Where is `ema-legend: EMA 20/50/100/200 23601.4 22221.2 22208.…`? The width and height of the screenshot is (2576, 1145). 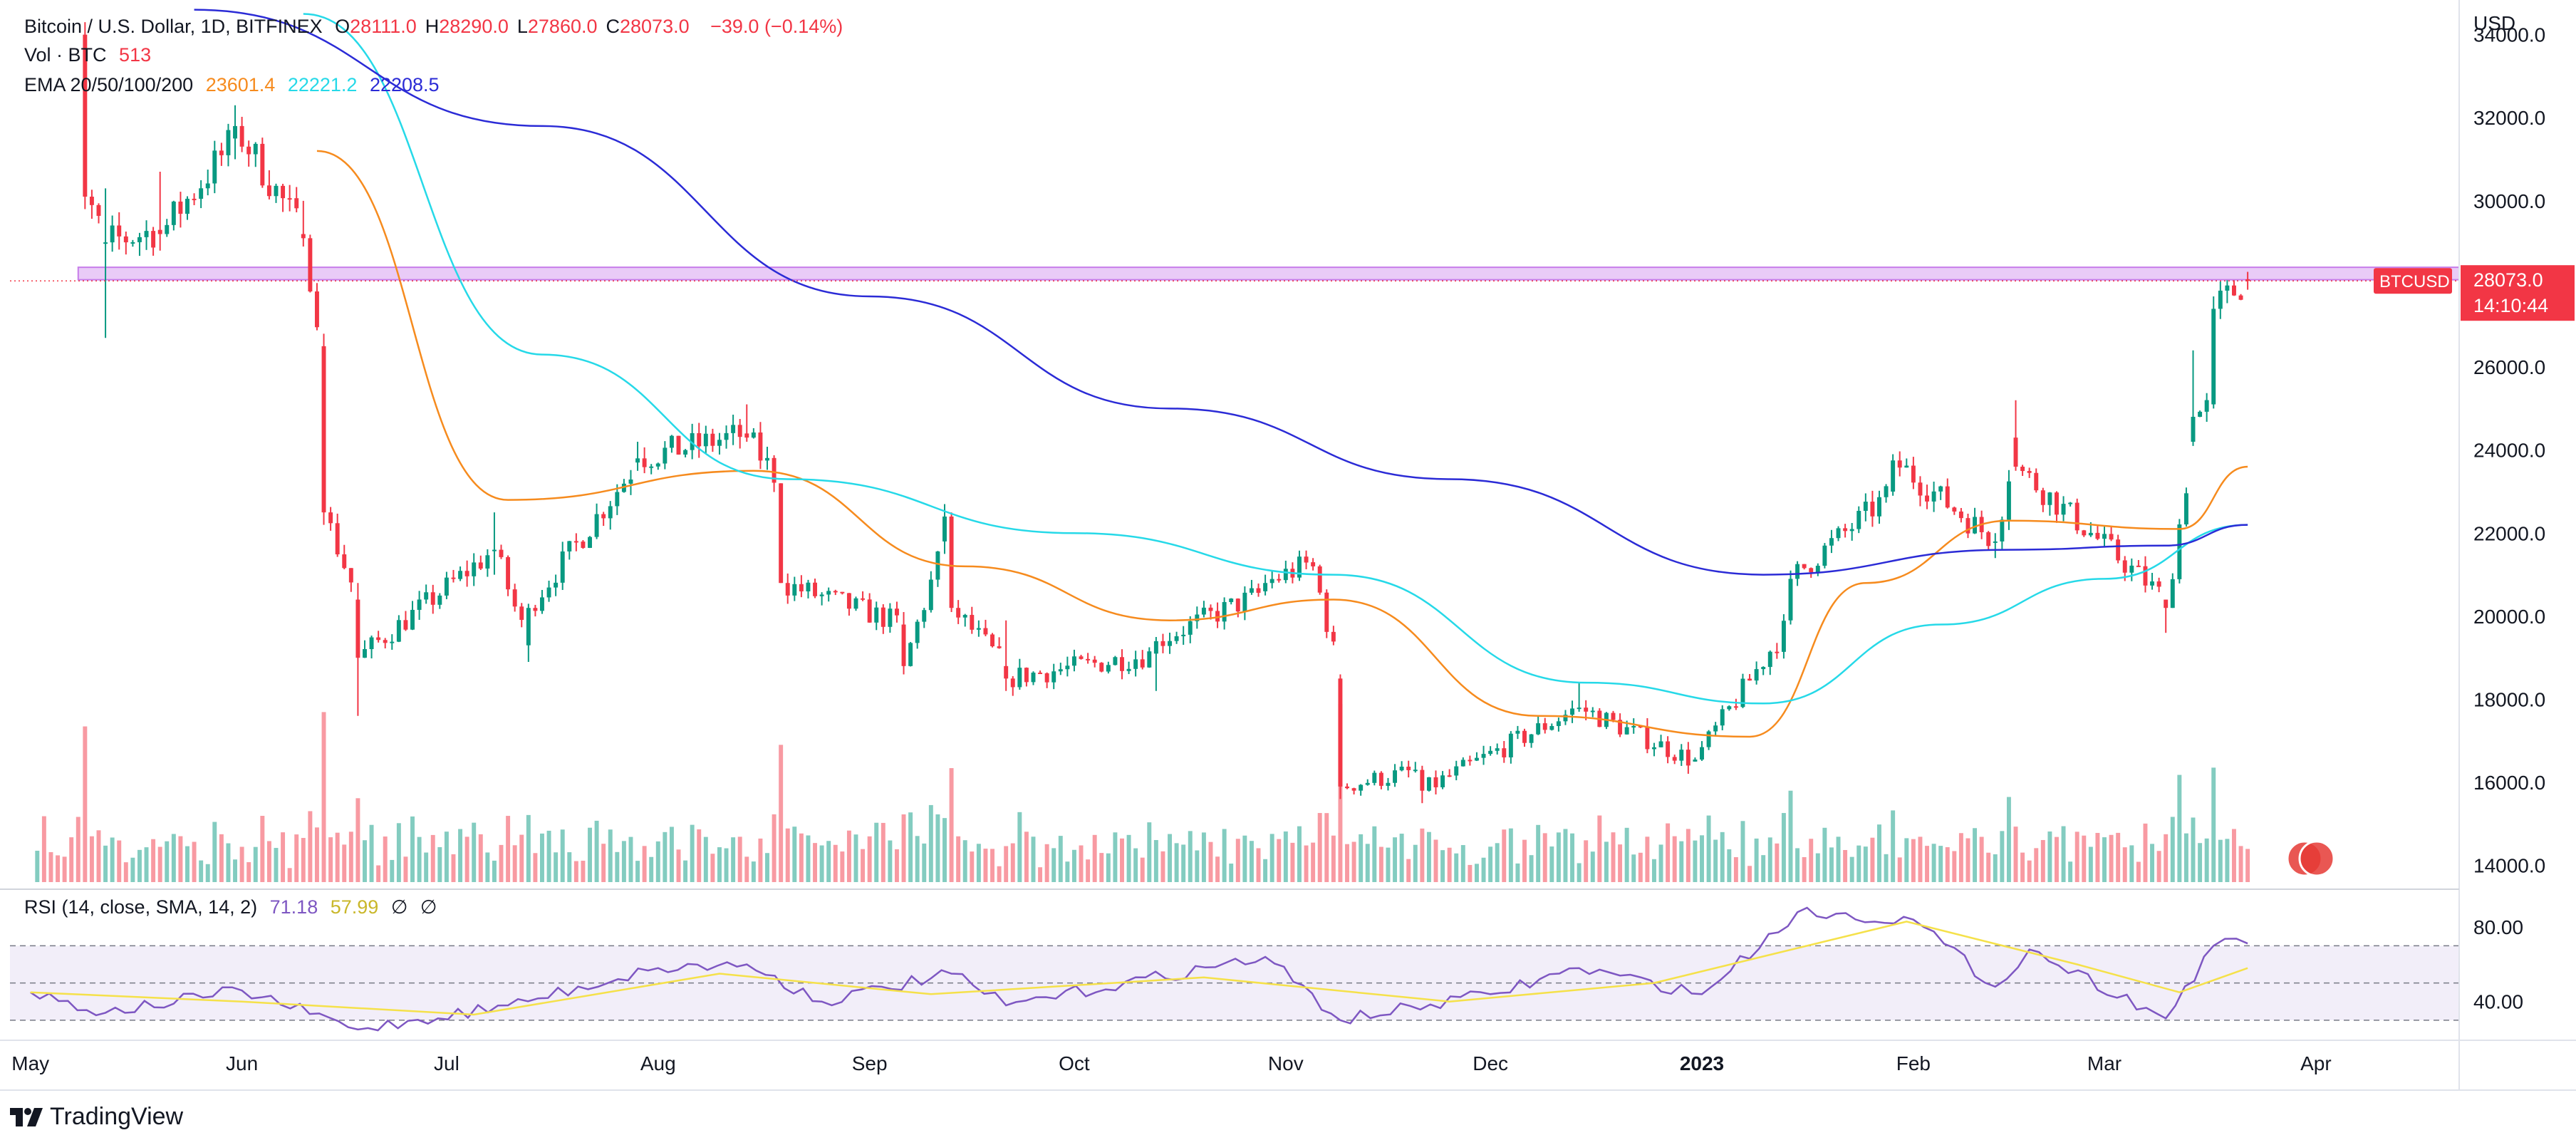 ema-legend: EMA 20/50/100/200 23601.4 22221.2 22208.… is located at coordinates (235, 85).